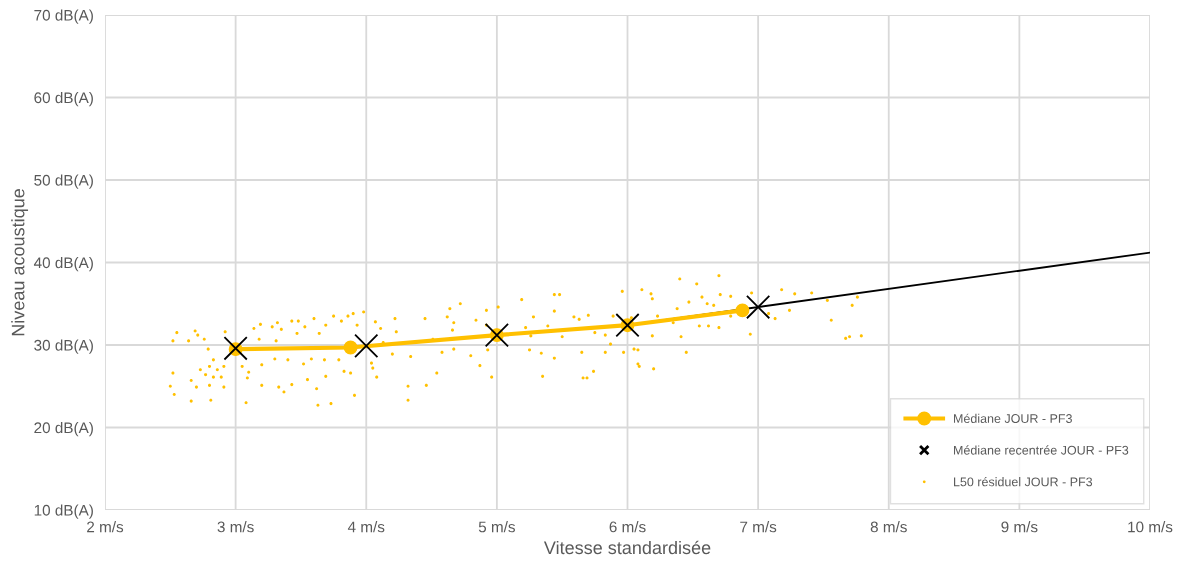 This screenshot has width=1184, height=572. Describe the element at coordinates (627, 547) in the screenshot. I see `x-axis-title: Vitesse standardisée` at that location.